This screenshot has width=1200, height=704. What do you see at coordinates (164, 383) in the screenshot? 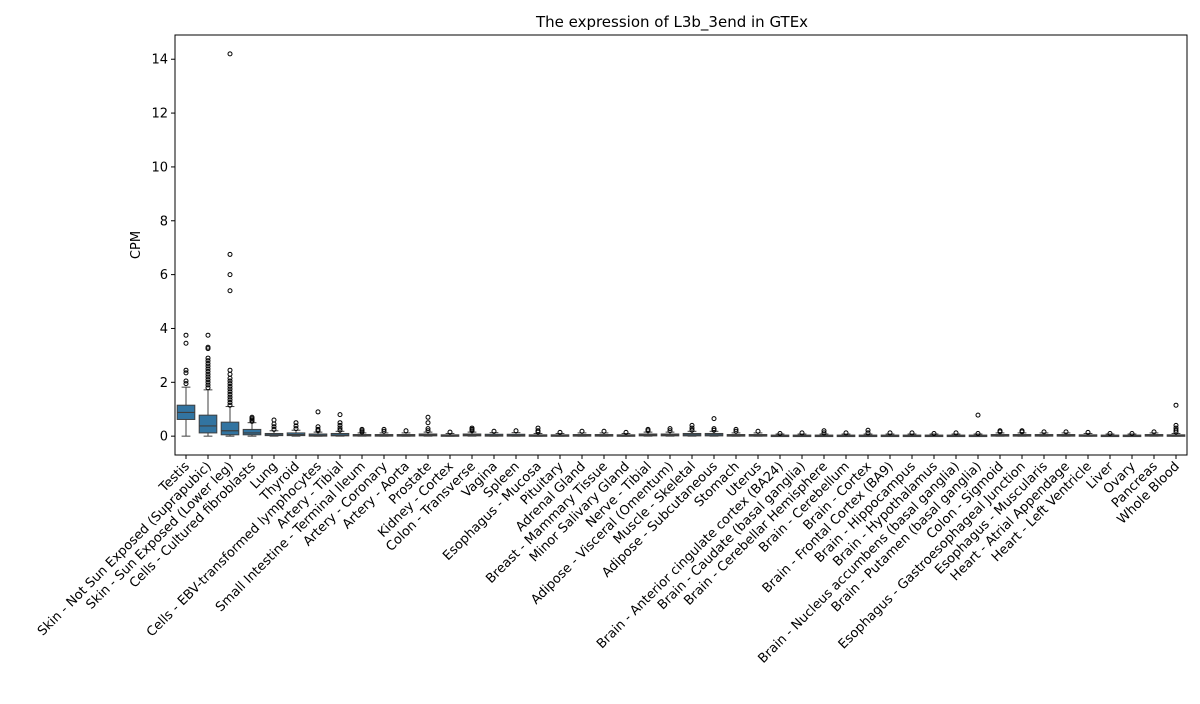
I see `y-tick-label: 2` at bounding box center [164, 383].